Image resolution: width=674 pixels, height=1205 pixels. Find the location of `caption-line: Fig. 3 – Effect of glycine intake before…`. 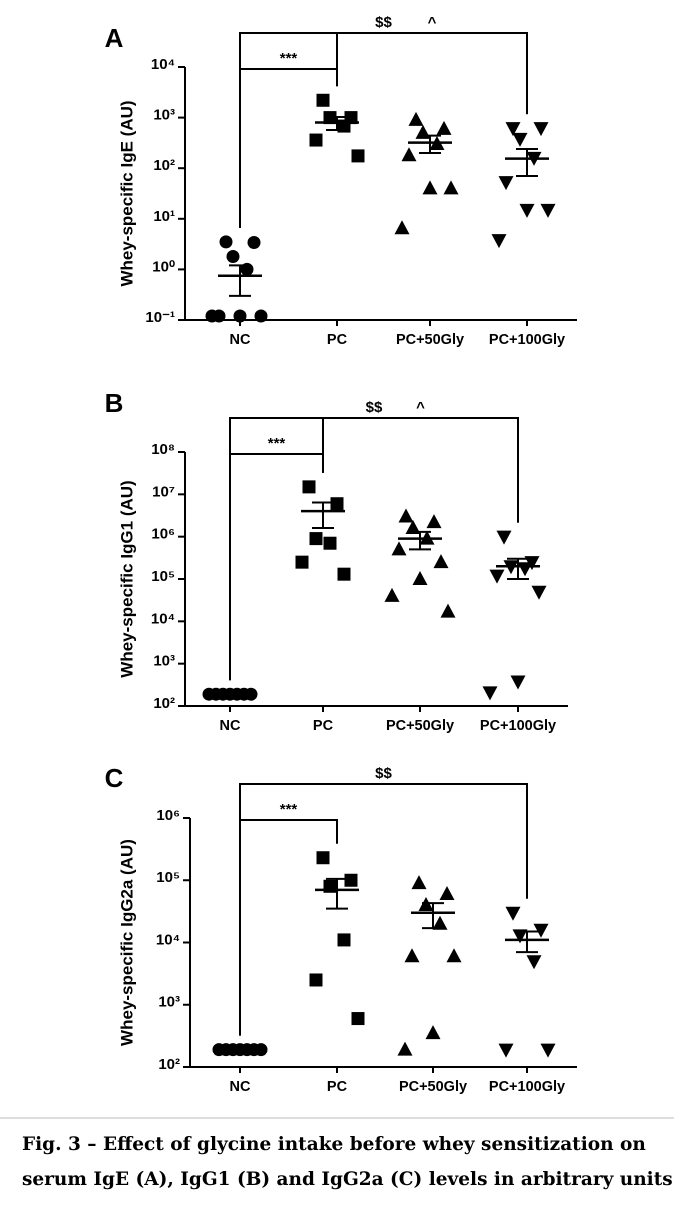

caption-line: Fig. 3 – Effect of glycine intake before… is located at coordinates (334, 1144).